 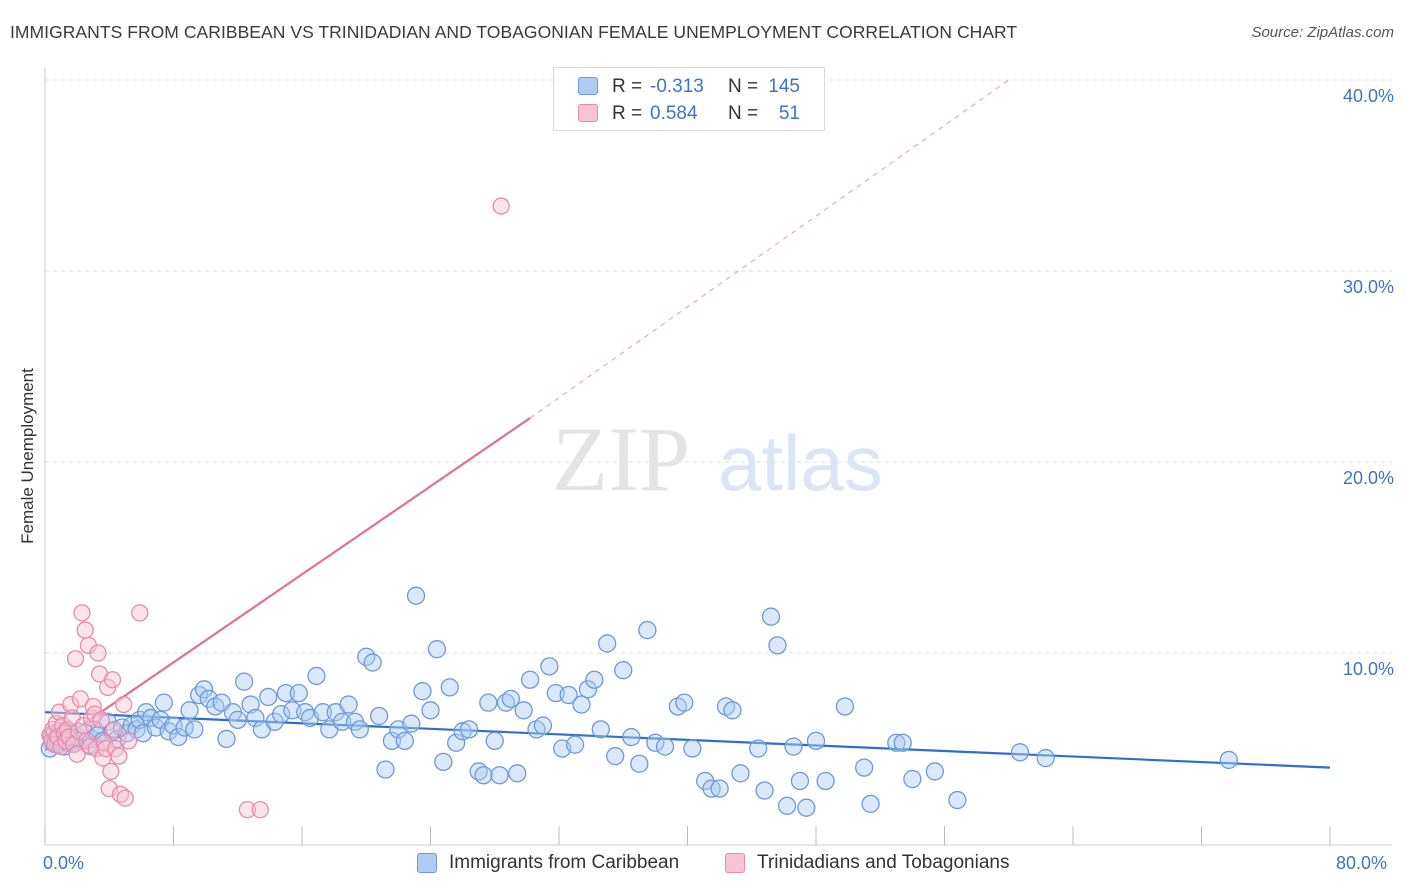 What do you see at coordinates (564, 862) in the screenshot?
I see `legend-label: Immigrants from Caribbean` at bounding box center [564, 862].